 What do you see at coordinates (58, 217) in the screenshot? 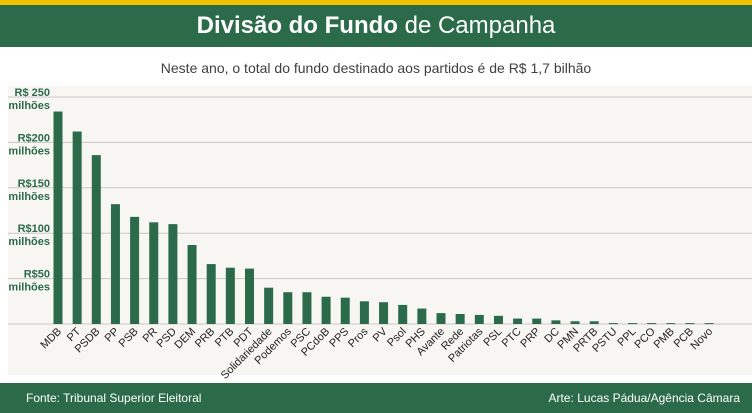
I see `bar-mdb` at bounding box center [58, 217].